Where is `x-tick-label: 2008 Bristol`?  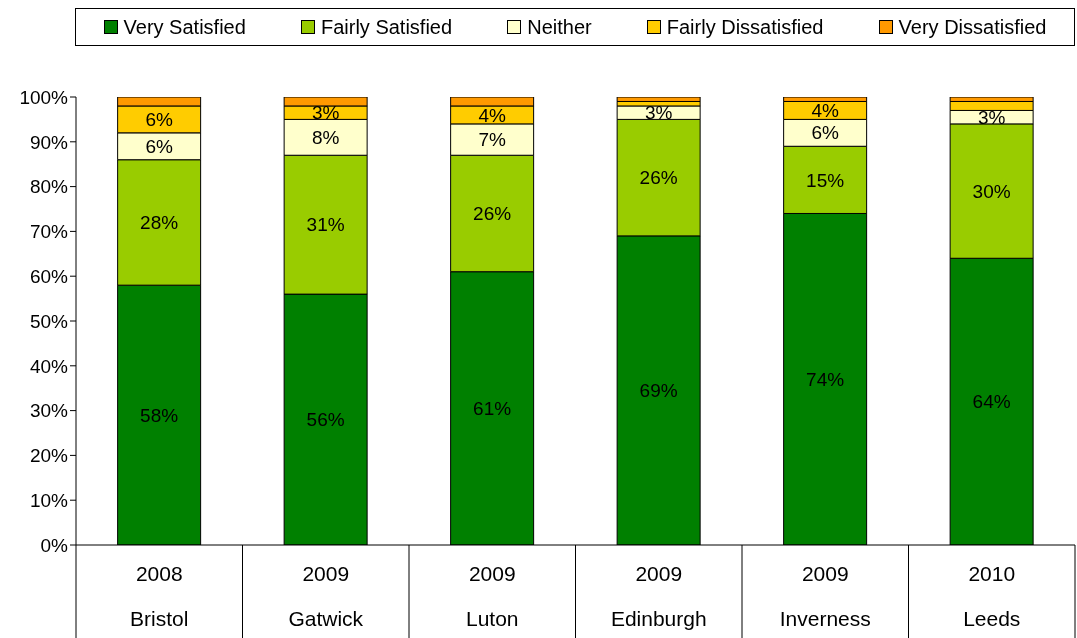 x-tick-label: 2008 Bristol is located at coordinates (159, 596).